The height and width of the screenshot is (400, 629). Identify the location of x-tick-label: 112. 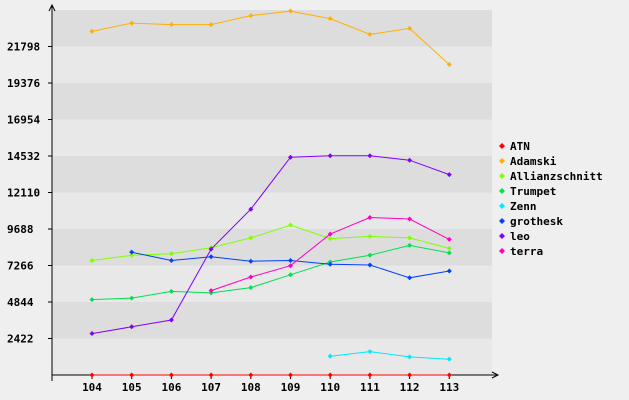
(410, 387).